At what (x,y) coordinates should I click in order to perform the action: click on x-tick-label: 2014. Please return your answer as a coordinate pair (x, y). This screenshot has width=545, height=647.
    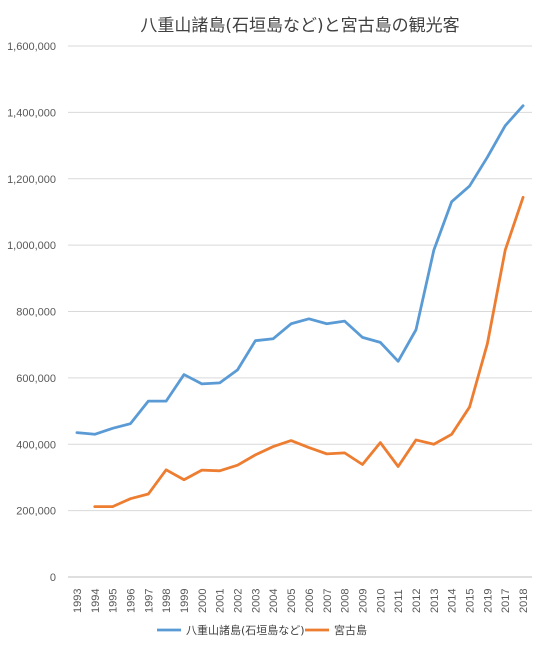
    Looking at the image, I should click on (453, 601).